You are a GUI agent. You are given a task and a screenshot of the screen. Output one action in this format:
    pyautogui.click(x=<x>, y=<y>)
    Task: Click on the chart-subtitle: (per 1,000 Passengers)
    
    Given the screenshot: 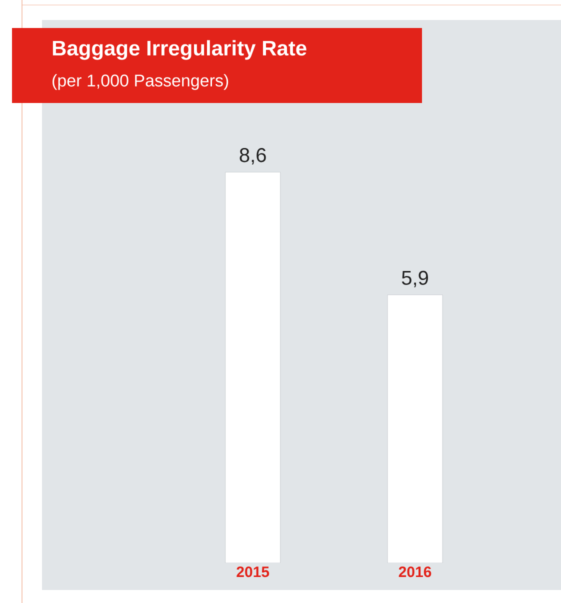 What is the action you would take?
    pyautogui.click(x=140, y=82)
    